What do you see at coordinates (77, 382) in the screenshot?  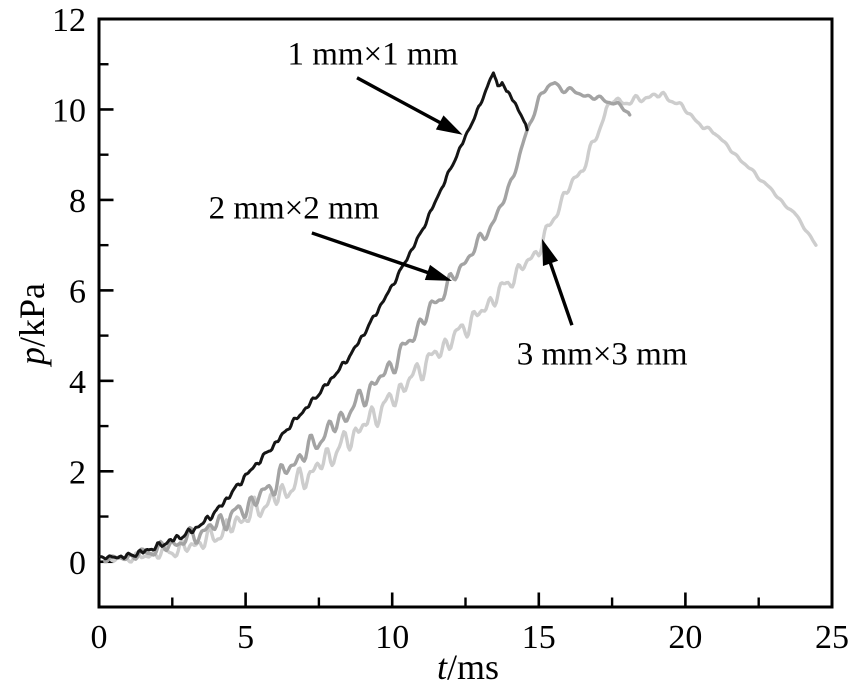 I see `y-tick-label: 4` at bounding box center [77, 382].